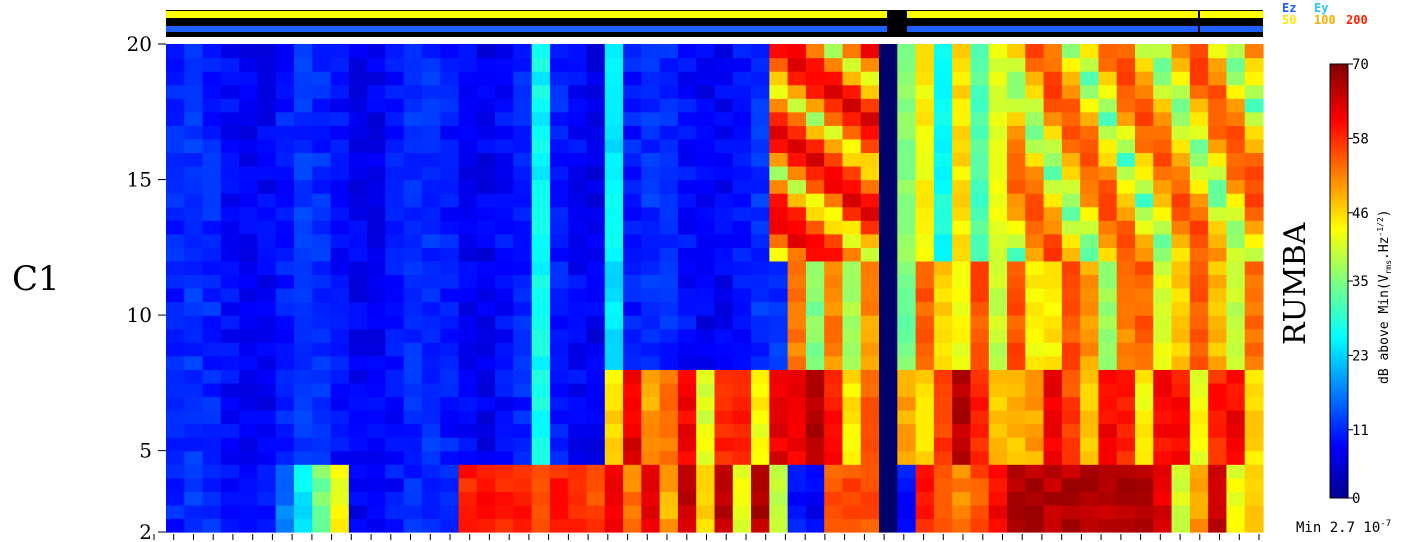  What do you see at coordinates (1356, 499) in the screenshot?
I see `colorbar-tick-label: 0` at bounding box center [1356, 499].